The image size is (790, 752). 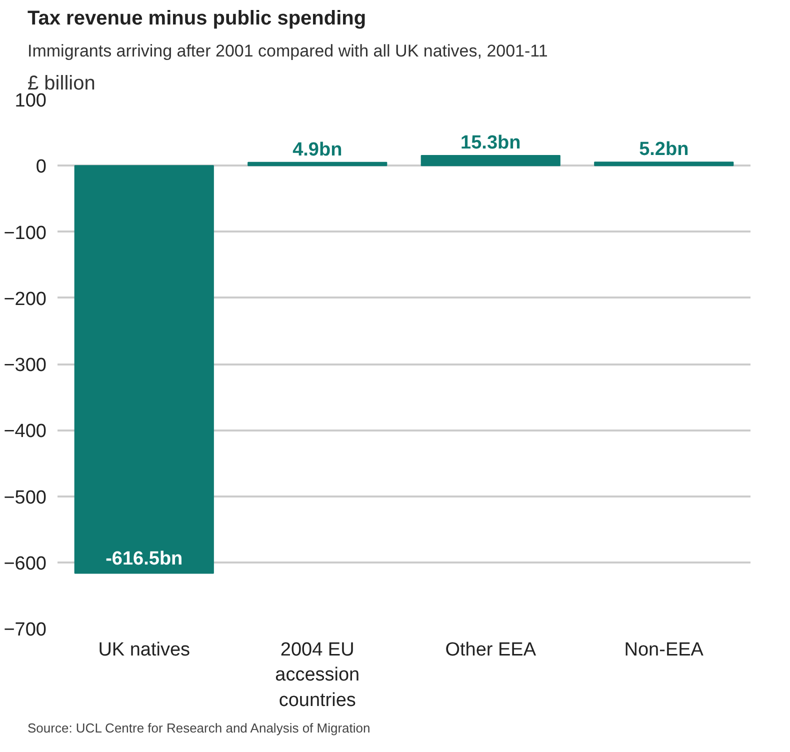 What do you see at coordinates (317, 149) in the screenshot?
I see `data-label: 4.9bn` at bounding box center [317, 149].